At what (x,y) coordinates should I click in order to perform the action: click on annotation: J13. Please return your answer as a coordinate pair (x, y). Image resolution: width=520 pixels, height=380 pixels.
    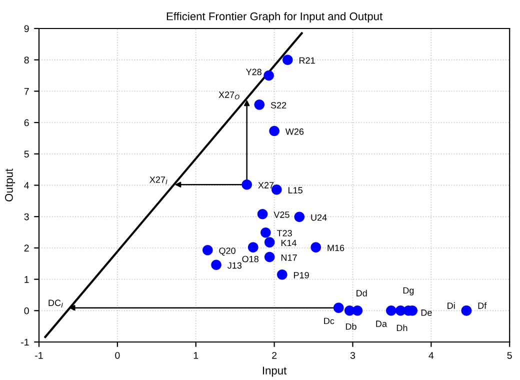
    Looking at the image, I should click on (235, 265).